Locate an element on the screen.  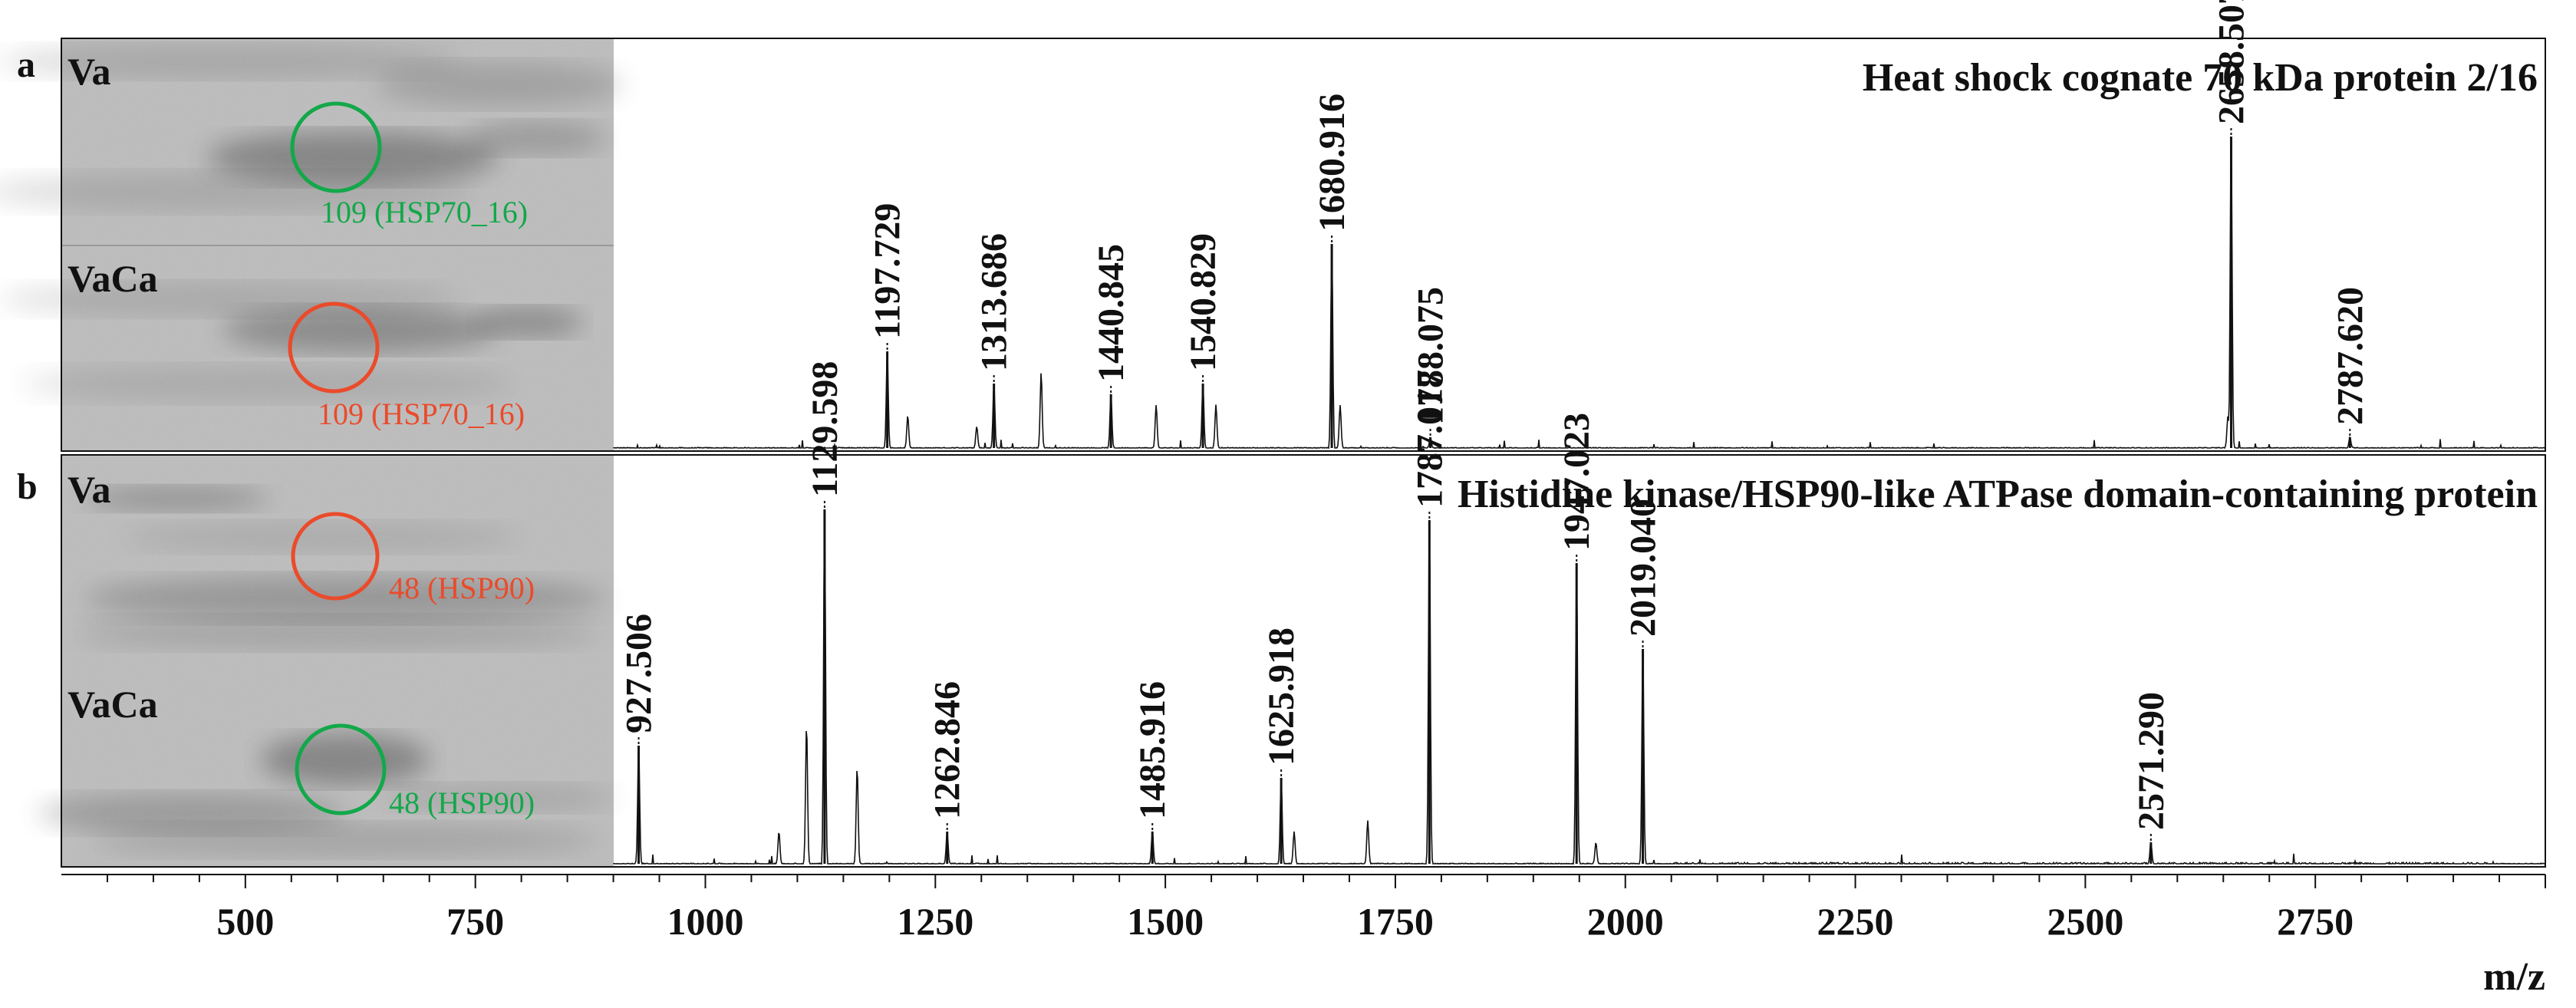
x-tick-label: 2500 is located at coordinates (2085, 921).